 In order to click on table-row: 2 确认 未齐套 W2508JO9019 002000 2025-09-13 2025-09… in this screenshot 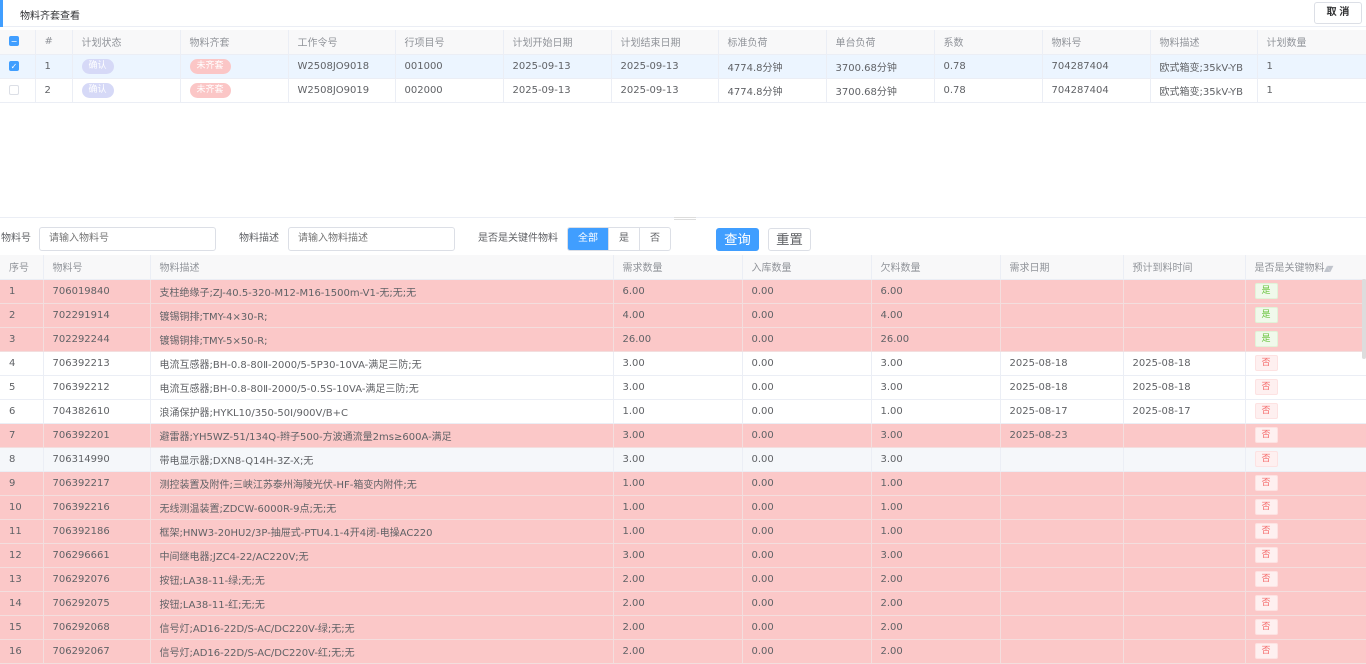, I will do `click(683, 90)`.